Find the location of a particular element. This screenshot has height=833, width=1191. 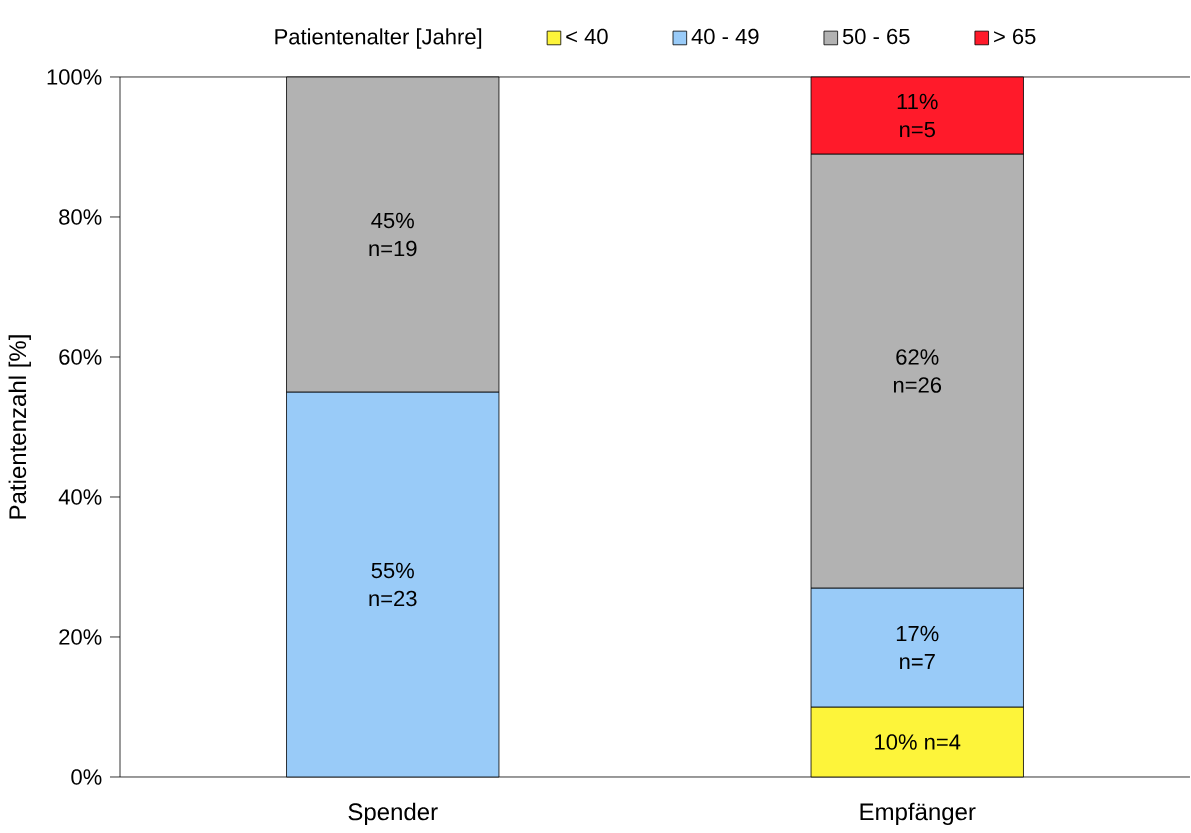

x-tick-label: Empfänger is located at coordinates (918, 814).